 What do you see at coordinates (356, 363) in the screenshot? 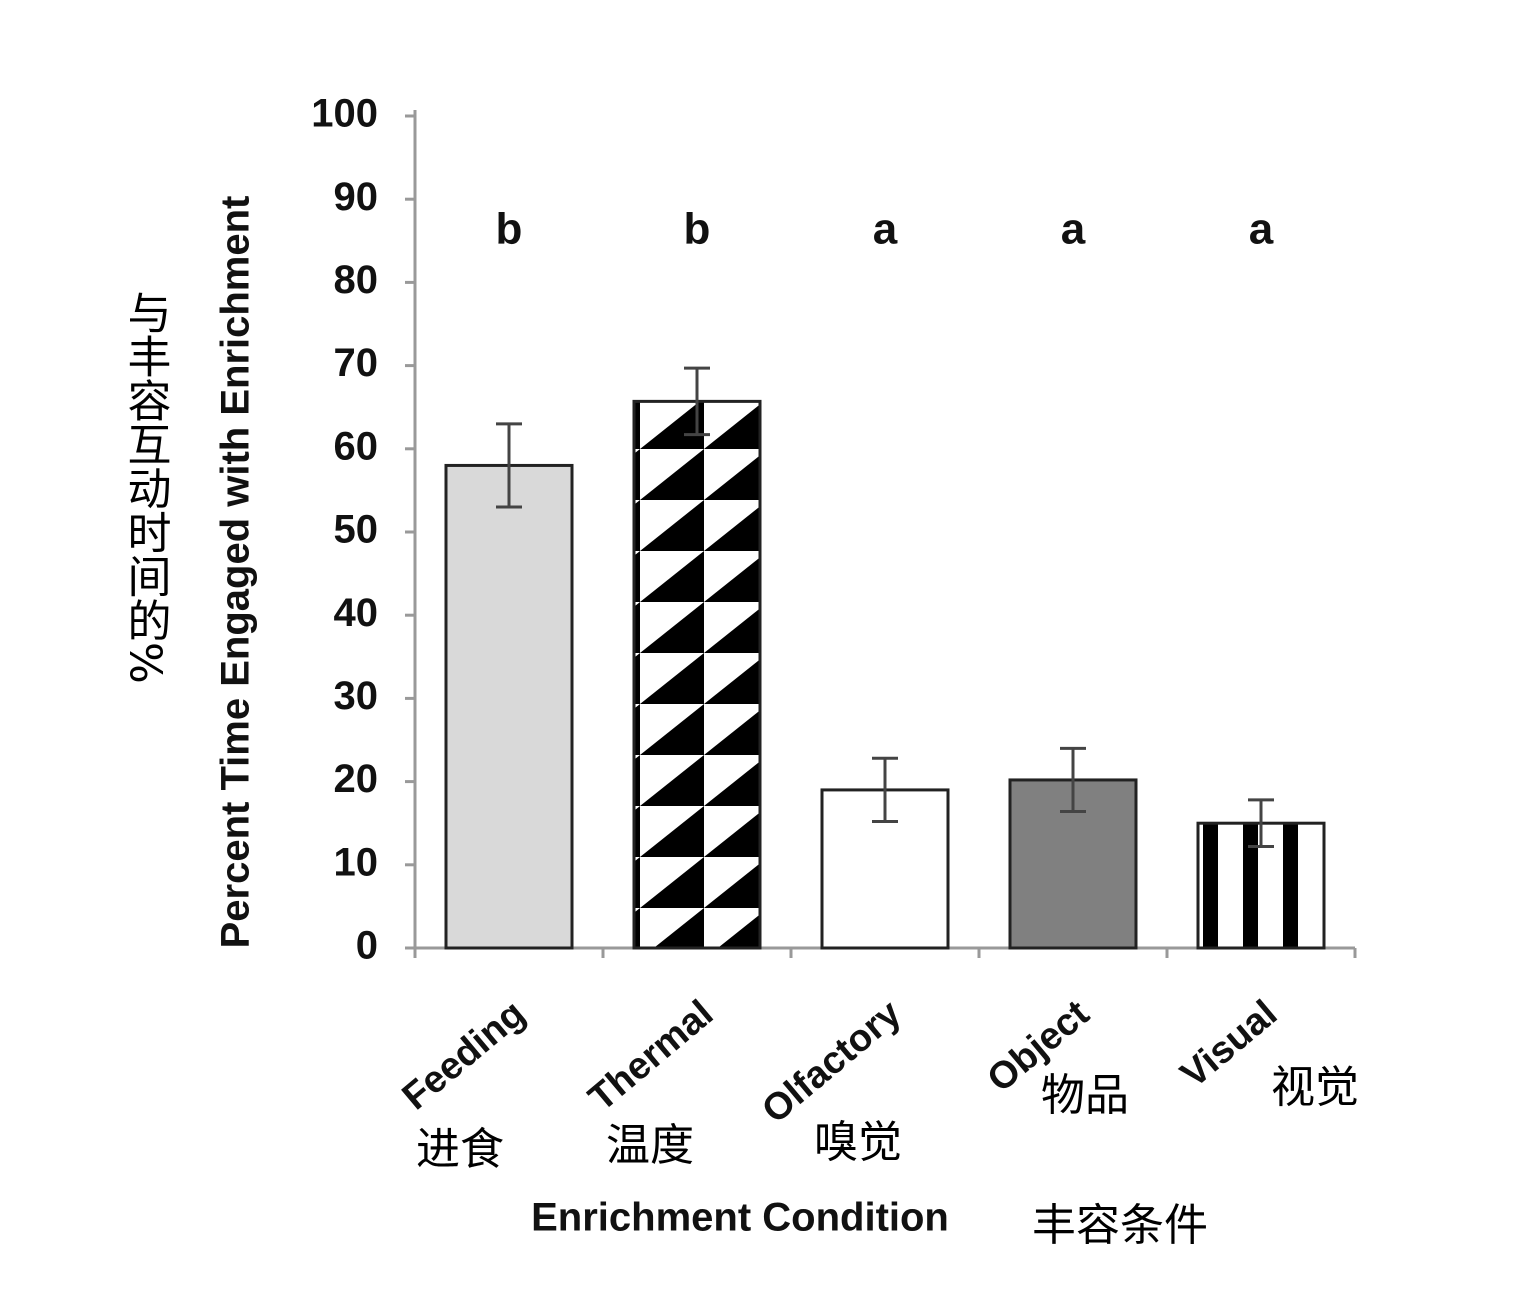
I see `y-tick-label: 70` at bounding box center [356, 363].